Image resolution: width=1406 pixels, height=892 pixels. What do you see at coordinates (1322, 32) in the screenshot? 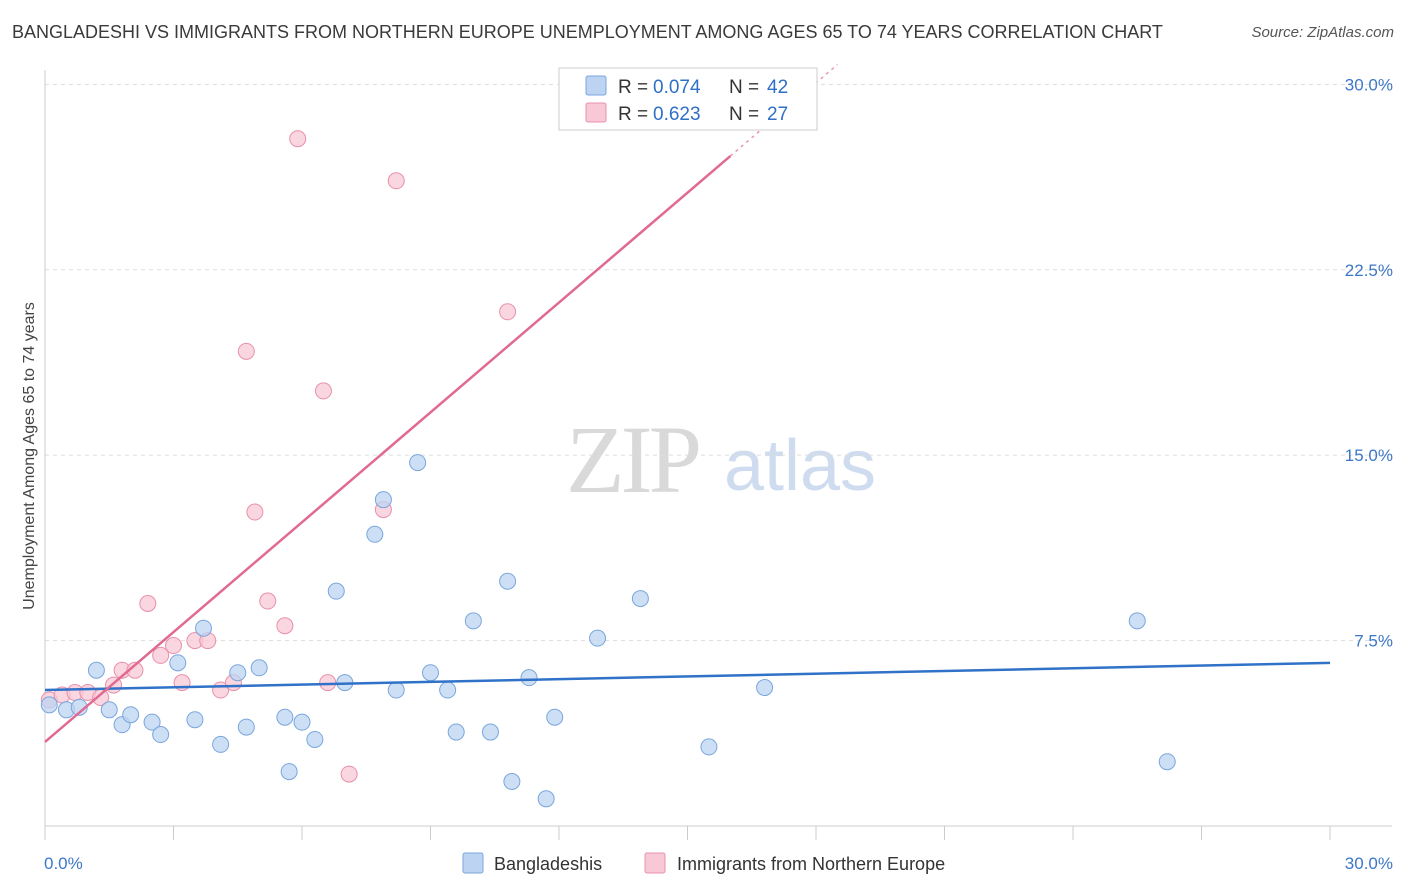
I see `source-credit: Source: ZipAtlas.com` at bounding box center [1322, 32].